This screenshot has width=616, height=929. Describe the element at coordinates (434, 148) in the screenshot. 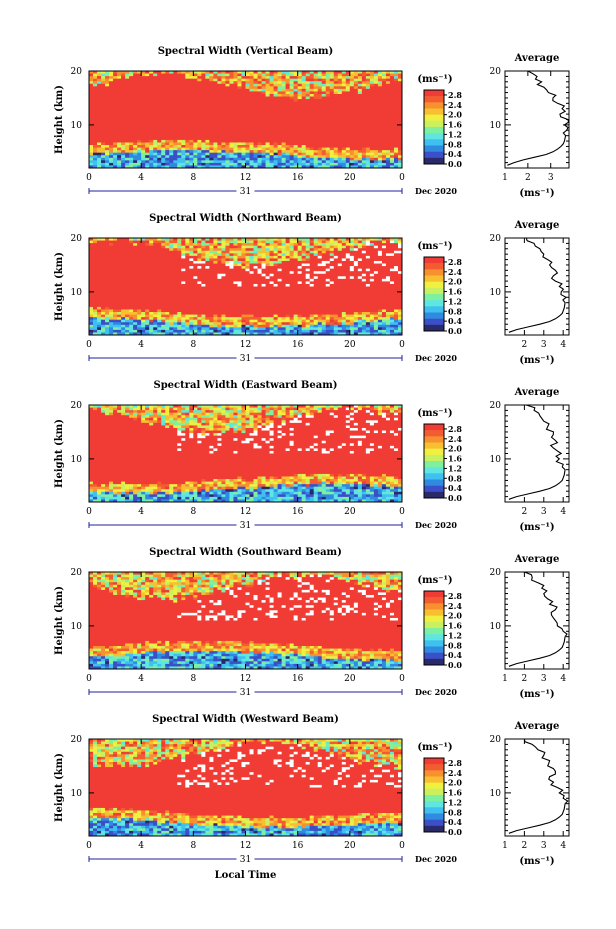

I see `colorbar-segment` at that location.